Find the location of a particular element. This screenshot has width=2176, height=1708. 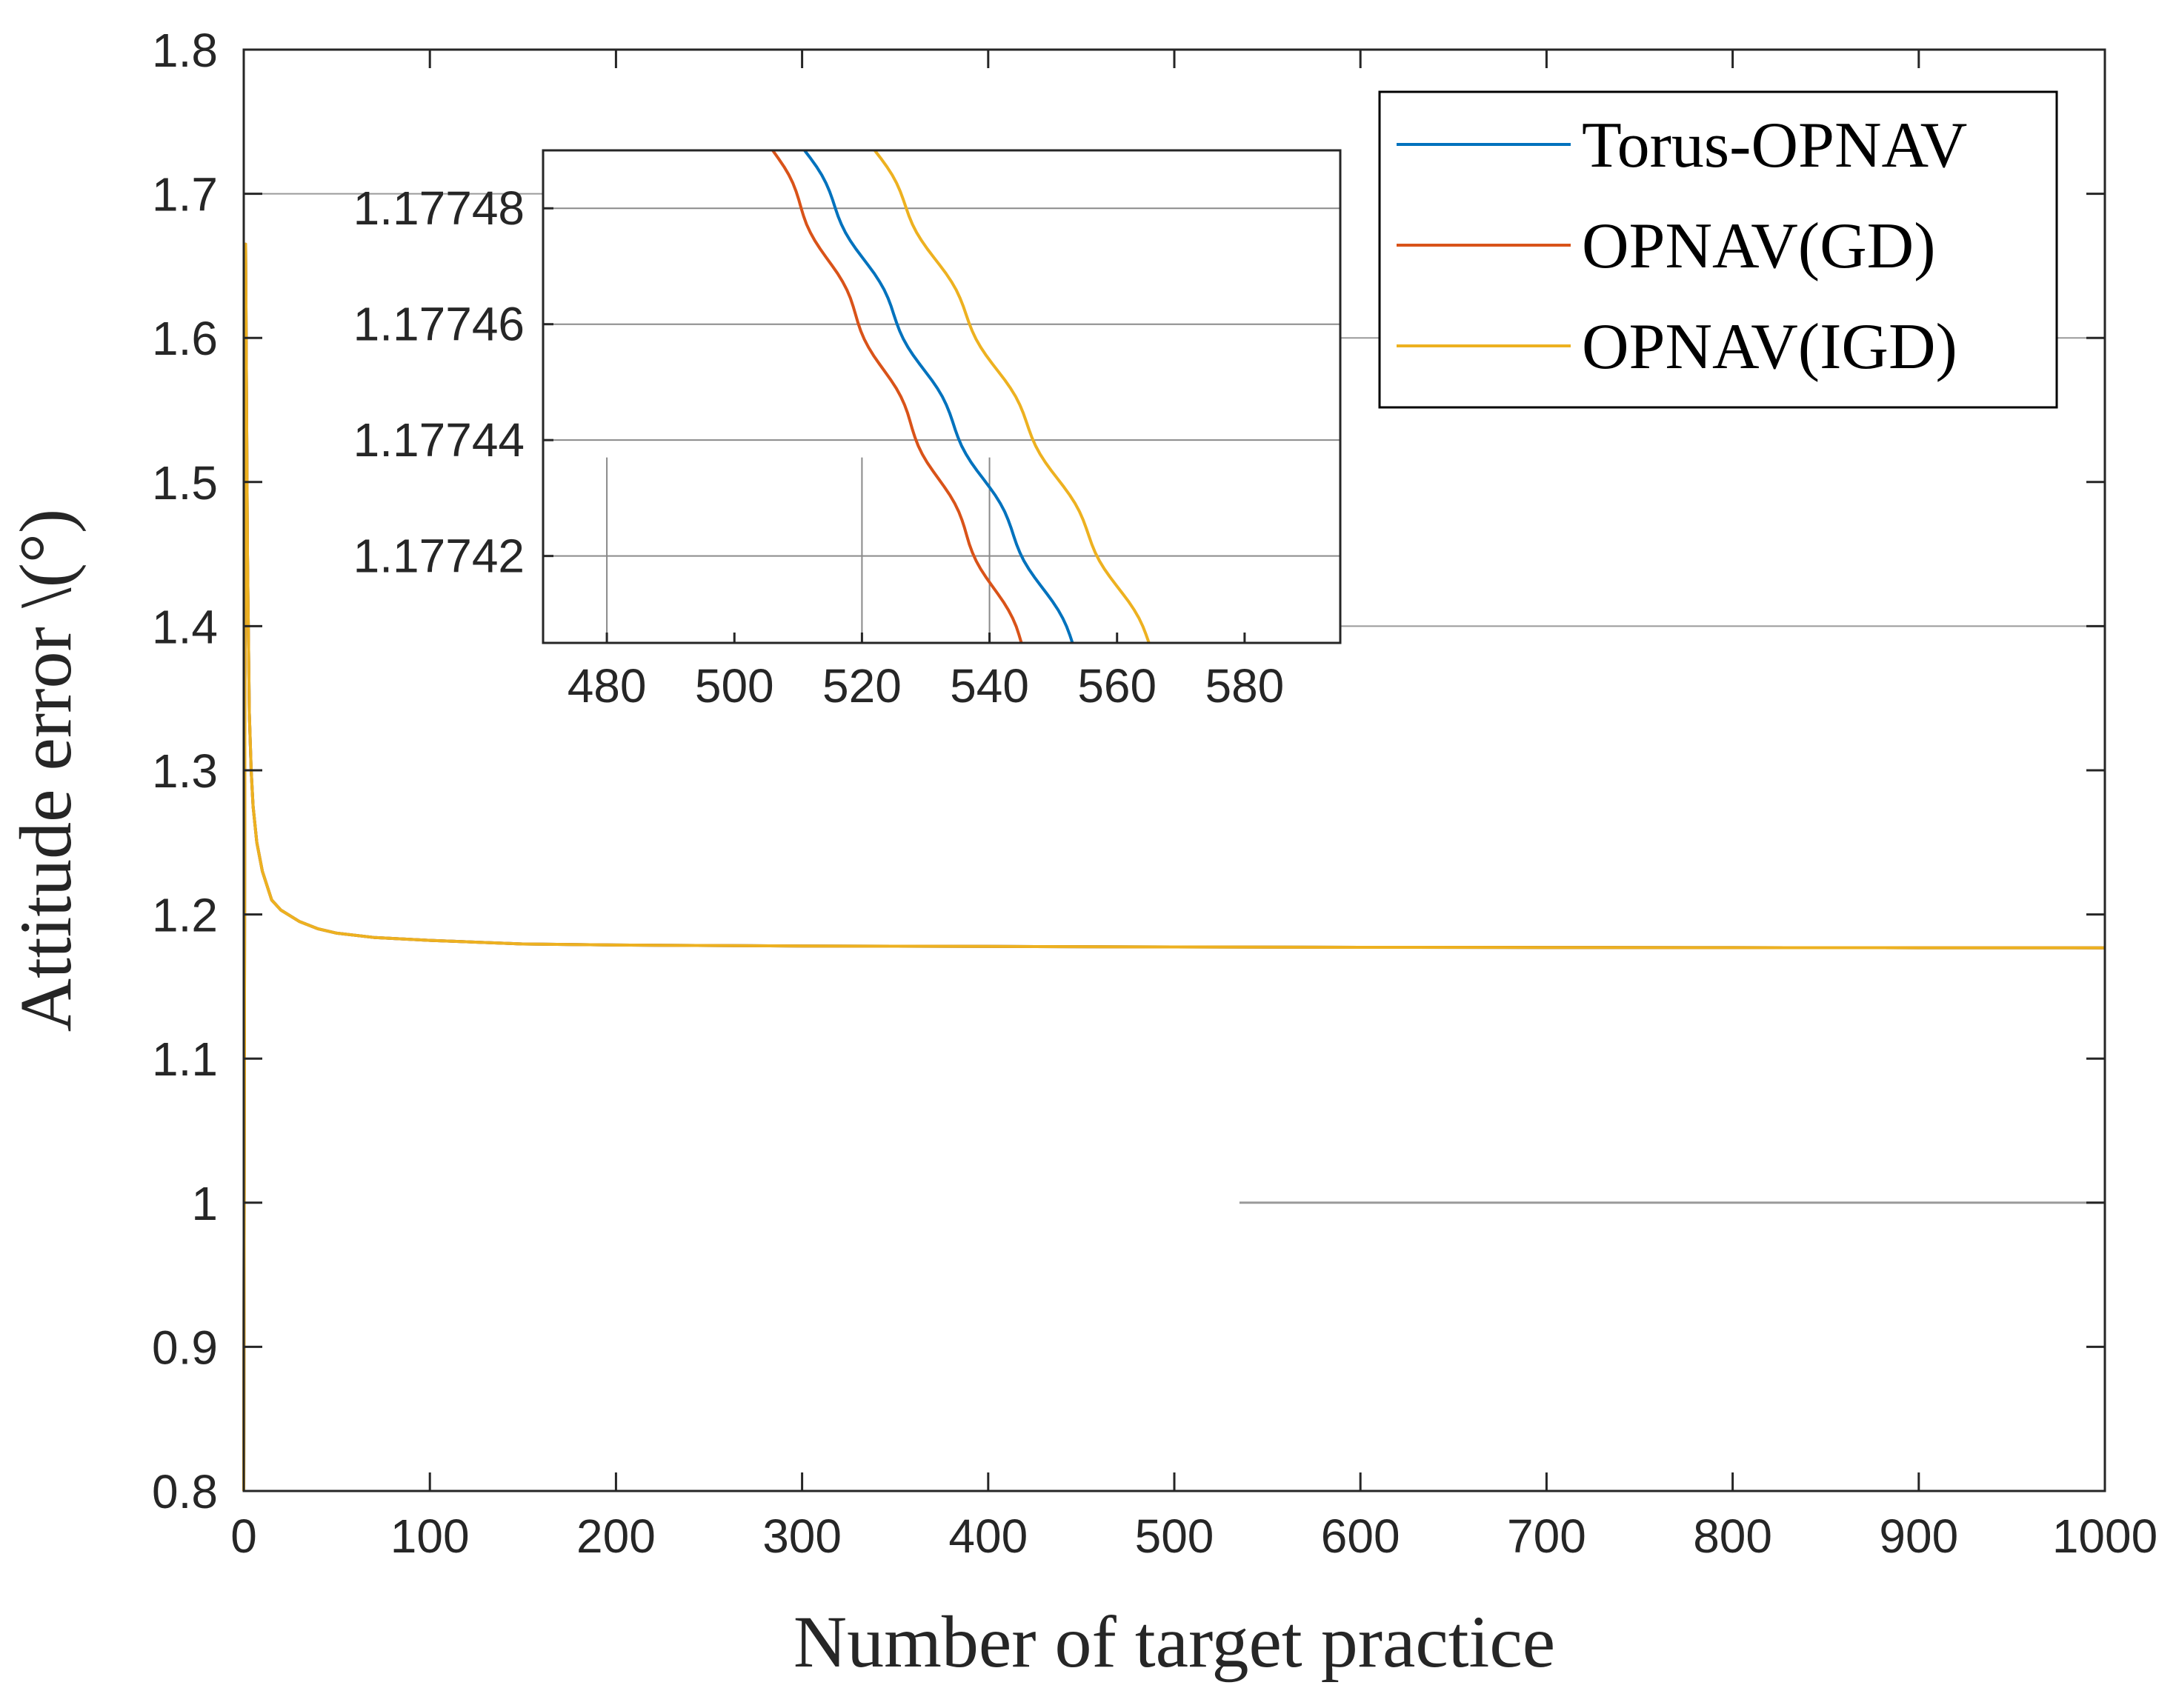

inset-series-lines is located at coordinates (961, 396).